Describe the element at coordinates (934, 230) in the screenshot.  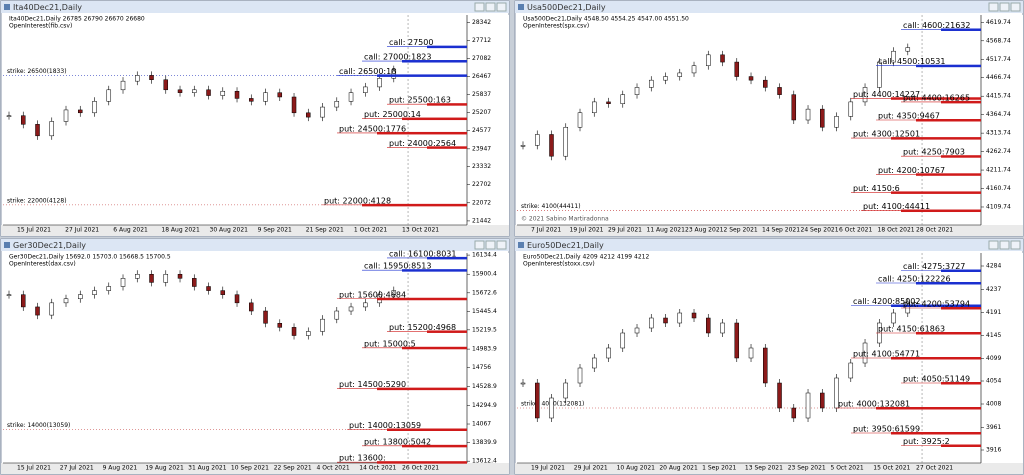
I see `date-label: 28 Oct 2021` at that location.